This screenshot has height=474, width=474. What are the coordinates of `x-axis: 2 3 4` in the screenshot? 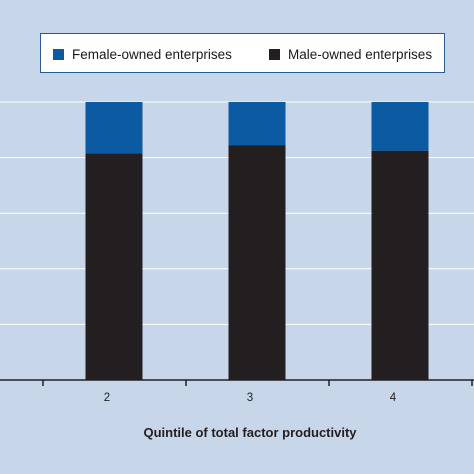 It's located at (237, 391).